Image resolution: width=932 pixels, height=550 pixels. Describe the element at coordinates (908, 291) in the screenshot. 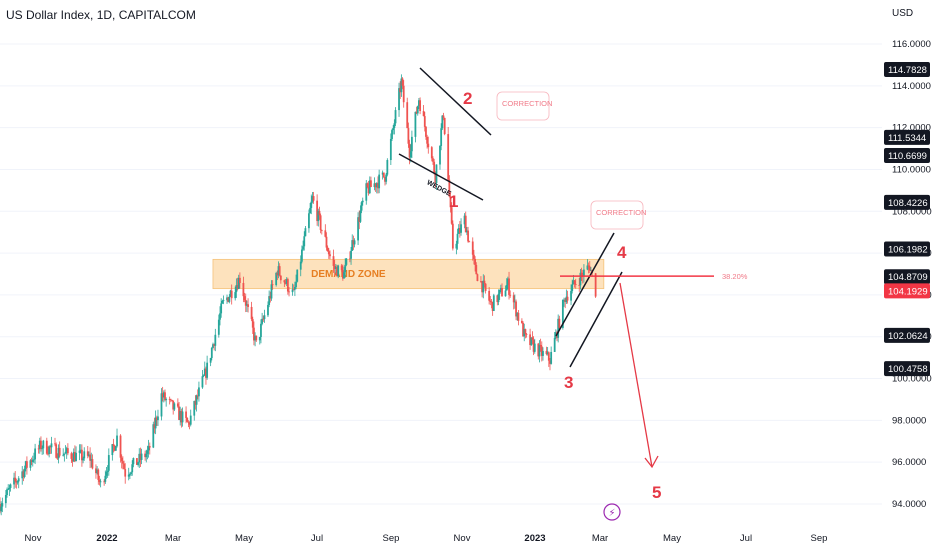

I see `price-tag-label-6: 104.1929` at that location.